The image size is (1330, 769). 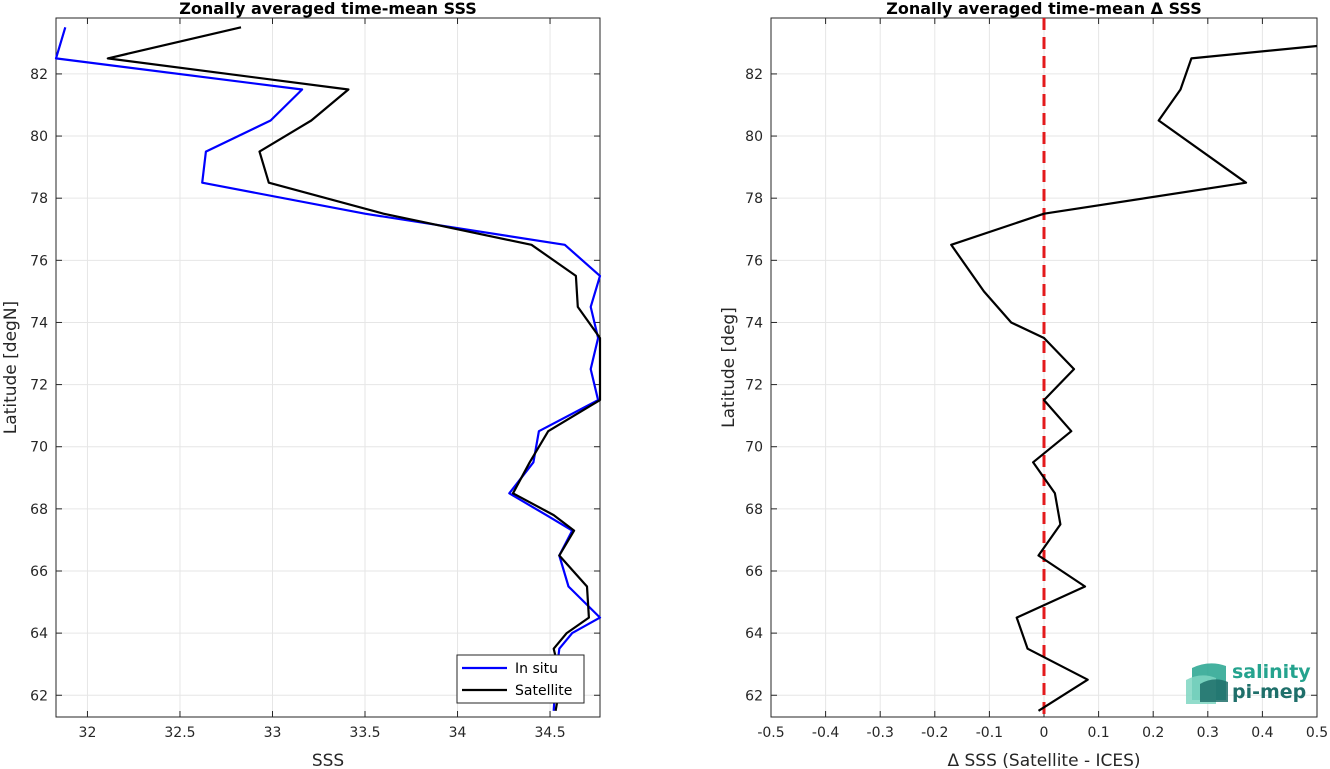 What do you see at coordinates (754, 634) in the screenshot?
I see `panel2-y-tick-label: 64` at bounding box center [754, 634].